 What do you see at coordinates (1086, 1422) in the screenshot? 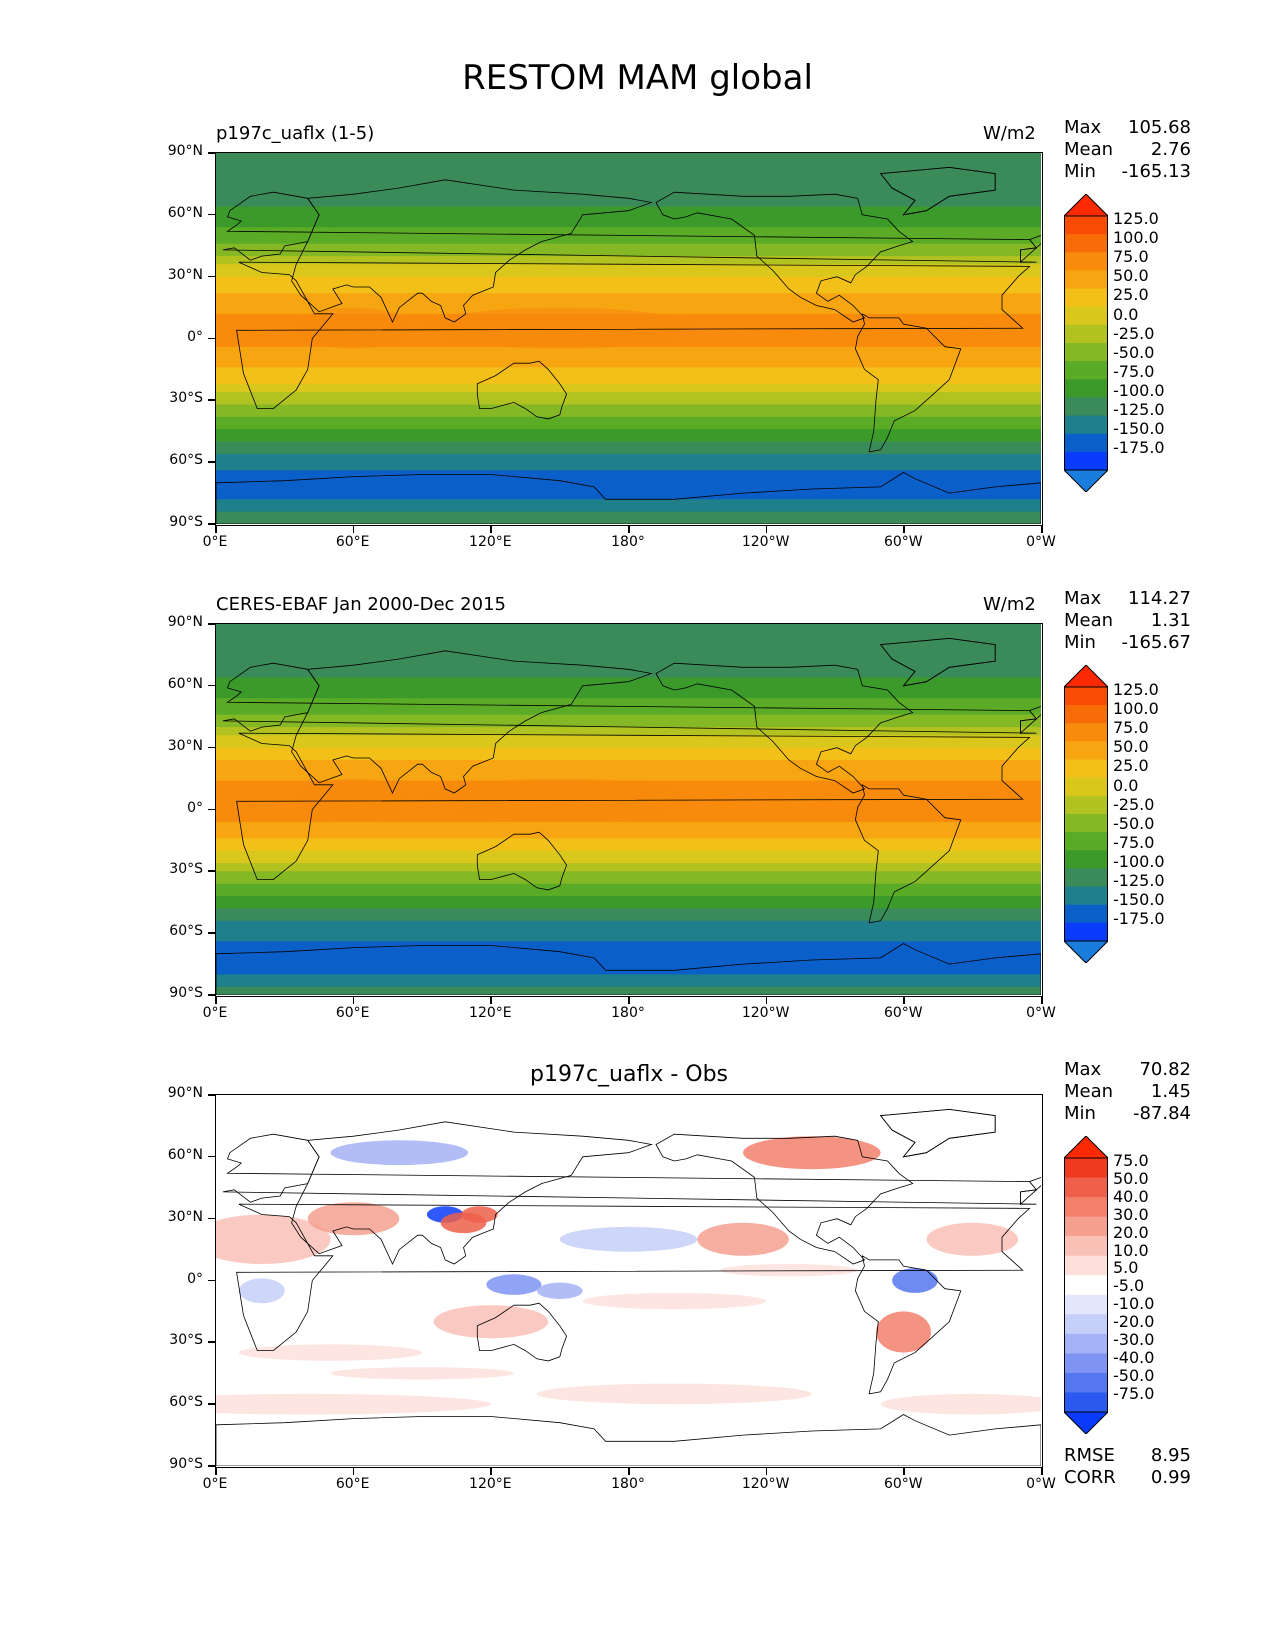
I see `colorbar-extend-min` at bounding box center [1086, 1422].